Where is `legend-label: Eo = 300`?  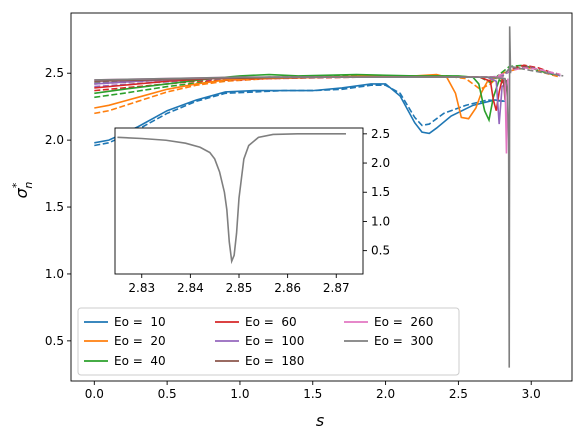
legend-label: Eo = 300 is located at coordinates (403, 341).